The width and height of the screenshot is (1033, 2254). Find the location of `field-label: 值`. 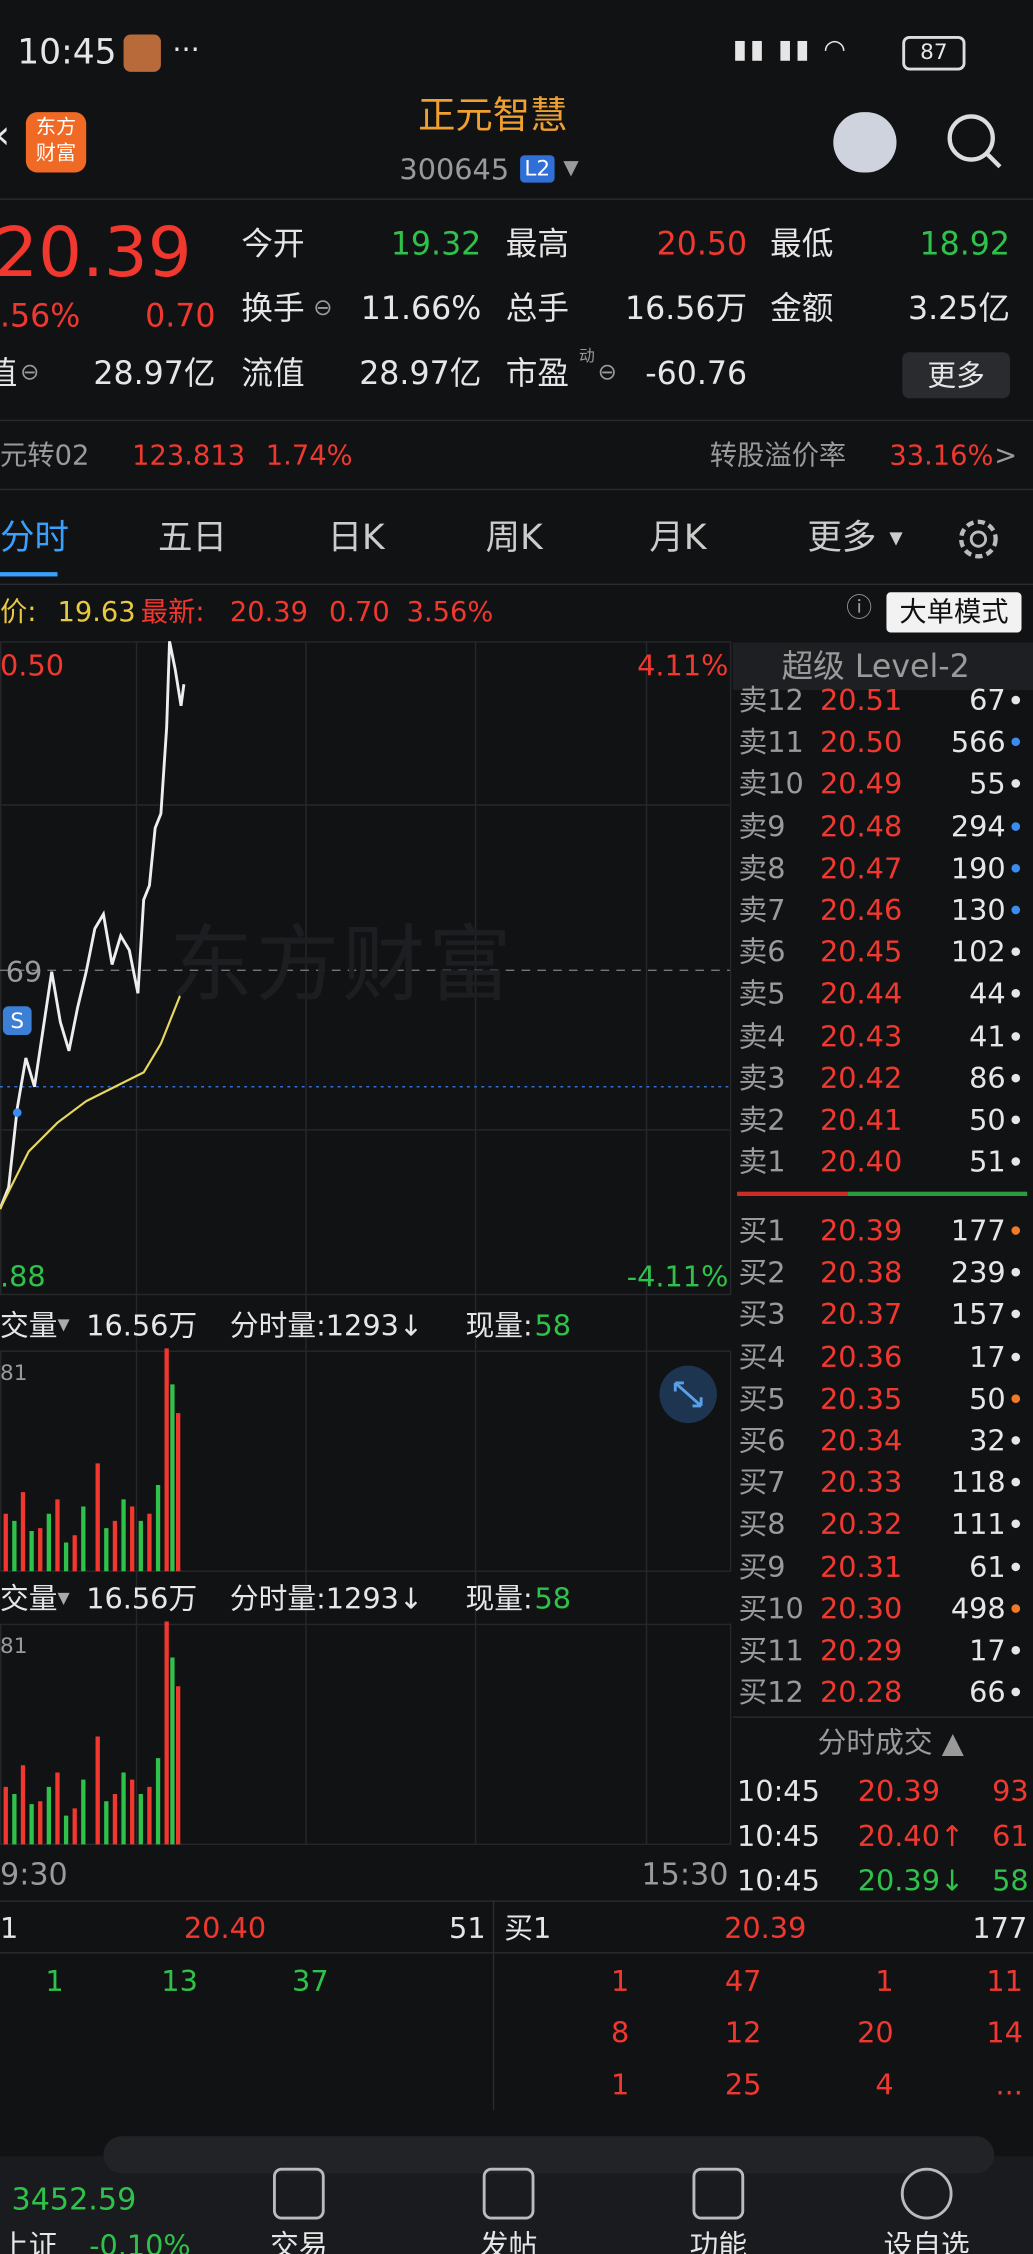

field-label: 值 is located at coordinates (8, 375).